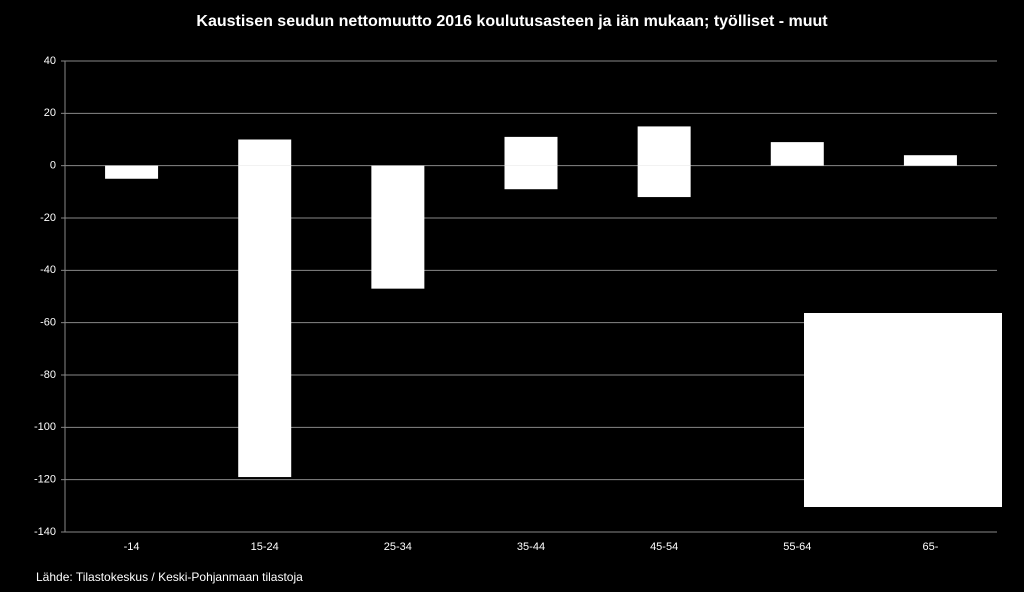 This screenshot has width=1024, height=592. I want to click on x-tick-label: 65-, so click(930, 547).